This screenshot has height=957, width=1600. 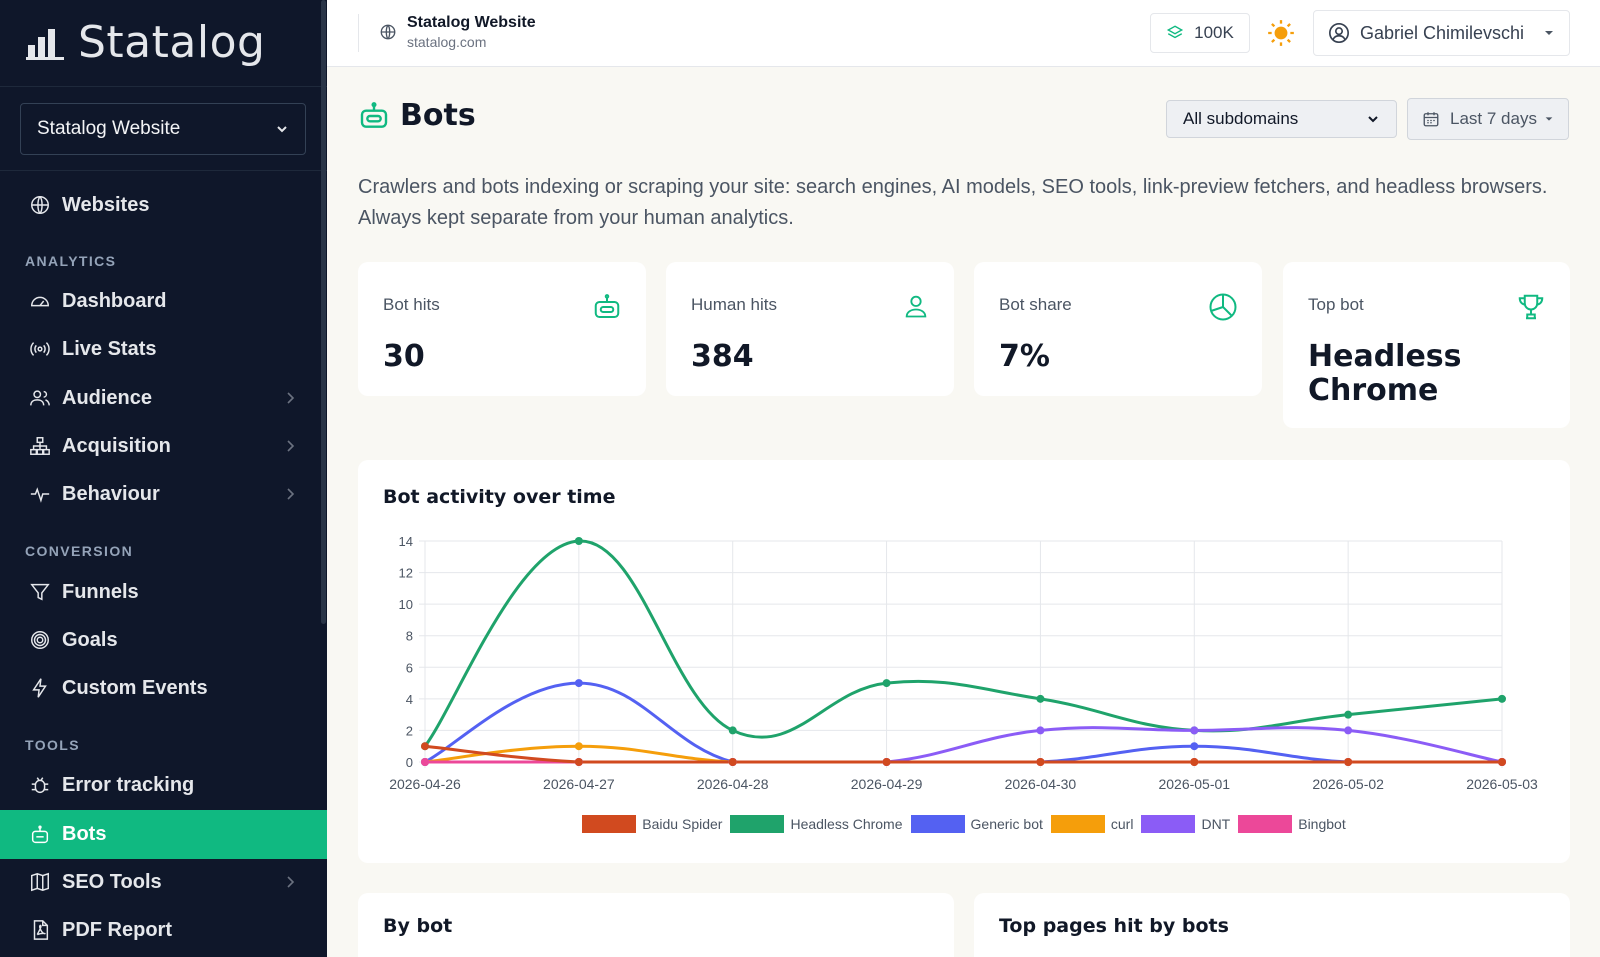 I want to click on subdomain-select: All subdomains, so click(x=1281, y=119).